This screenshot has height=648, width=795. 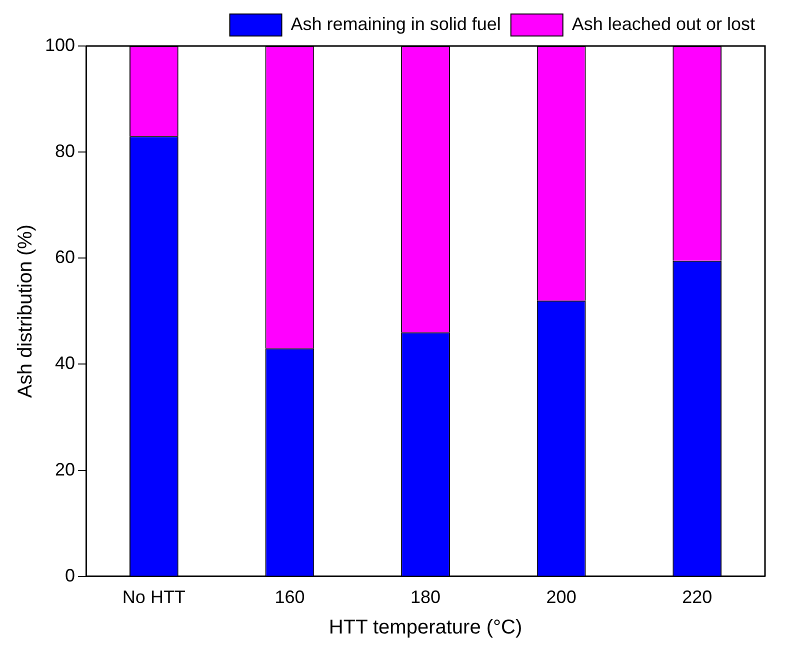 What do you see at coordinates (65, 151) in the screenshot?
I see `y-tick-label: 80` at bounding box center [65, 151].